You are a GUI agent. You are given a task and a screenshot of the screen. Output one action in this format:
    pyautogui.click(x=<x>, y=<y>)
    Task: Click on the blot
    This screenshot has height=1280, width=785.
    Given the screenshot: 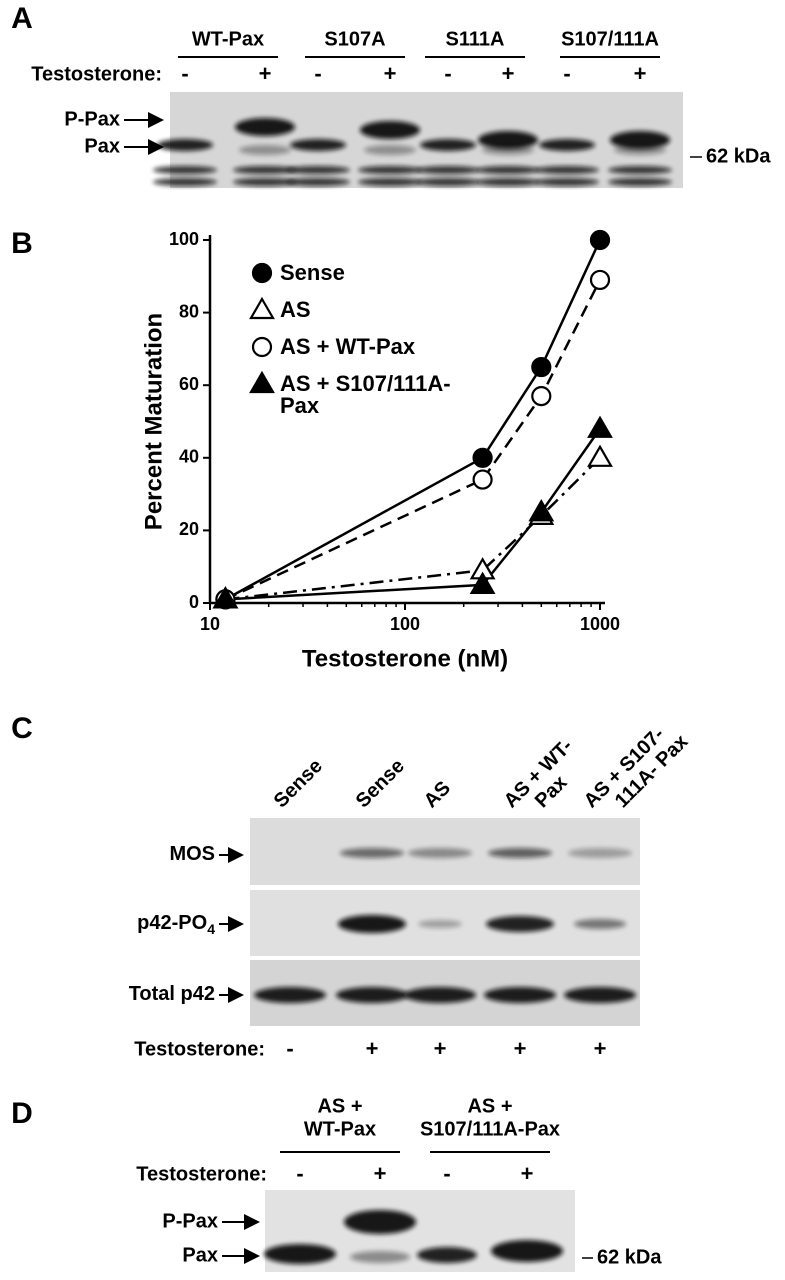 What is the action you would take?
    pyautogui.click(x=426, y=140)
    